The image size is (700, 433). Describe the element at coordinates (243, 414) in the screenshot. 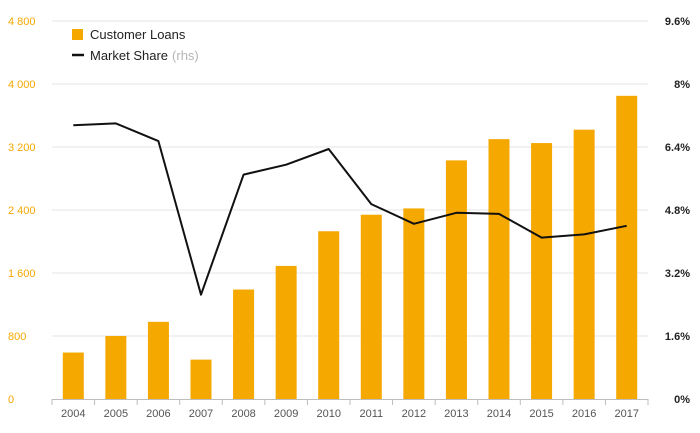

I see `x-axis-tick-label: 2008` at that location.